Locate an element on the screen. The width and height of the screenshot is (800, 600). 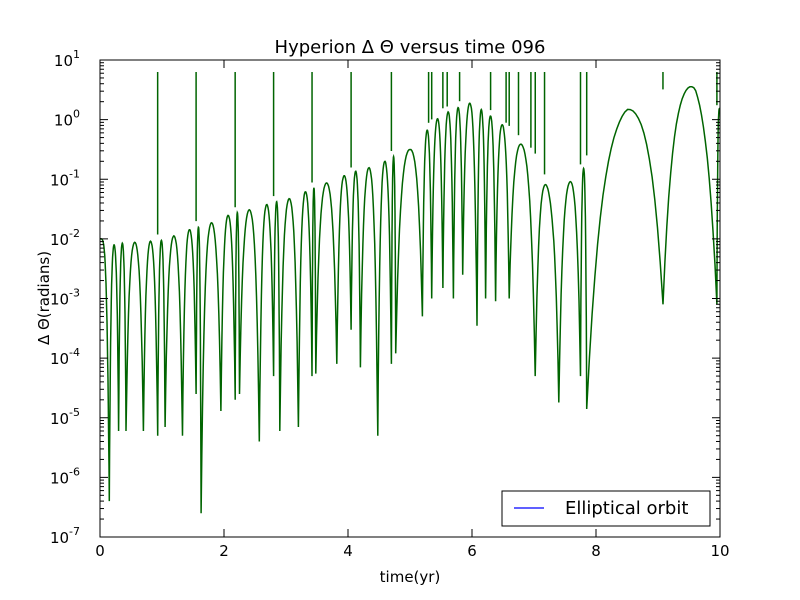
legend-label: Elliptical orbit is located at coordinates (626, 508).